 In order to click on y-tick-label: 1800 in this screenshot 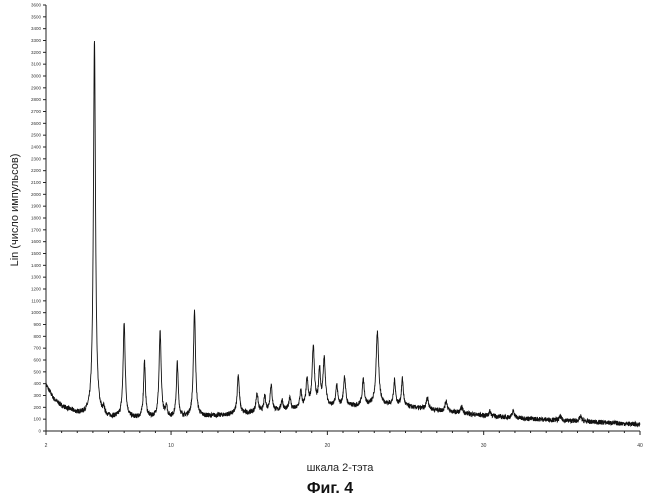, I will do `click(36, 218)`.